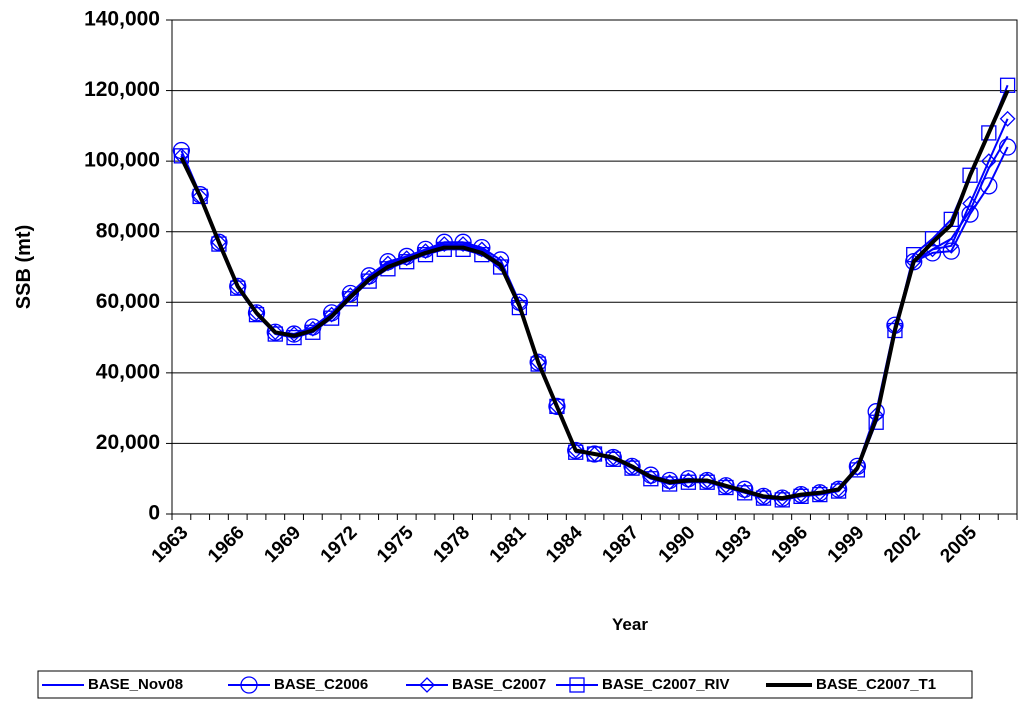  What do you see at coordinates (395, 544) in the screenshot?
I see `x-tick-label: 1975` at bounding box center [395, 544].